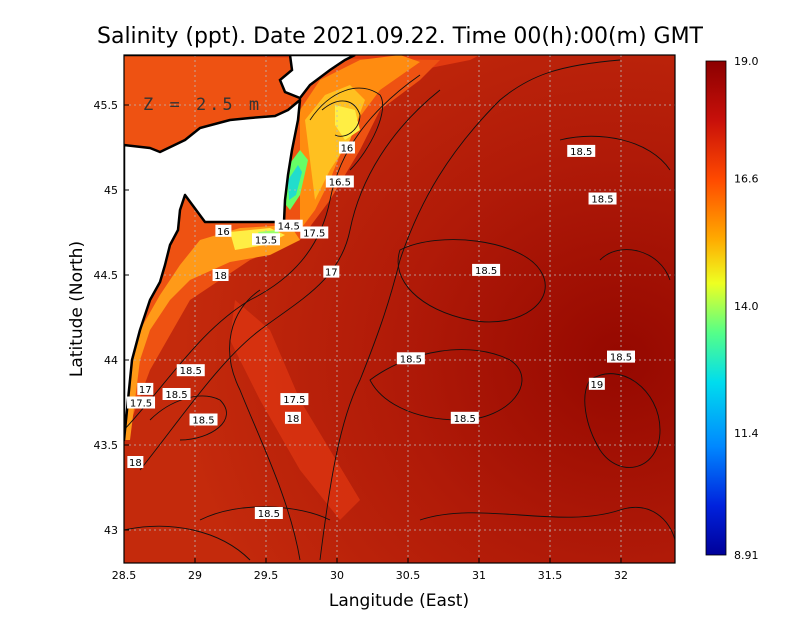  Describe the element at coordinates (295, 410) in the screenshot. I see `plume-tongue` at that location.